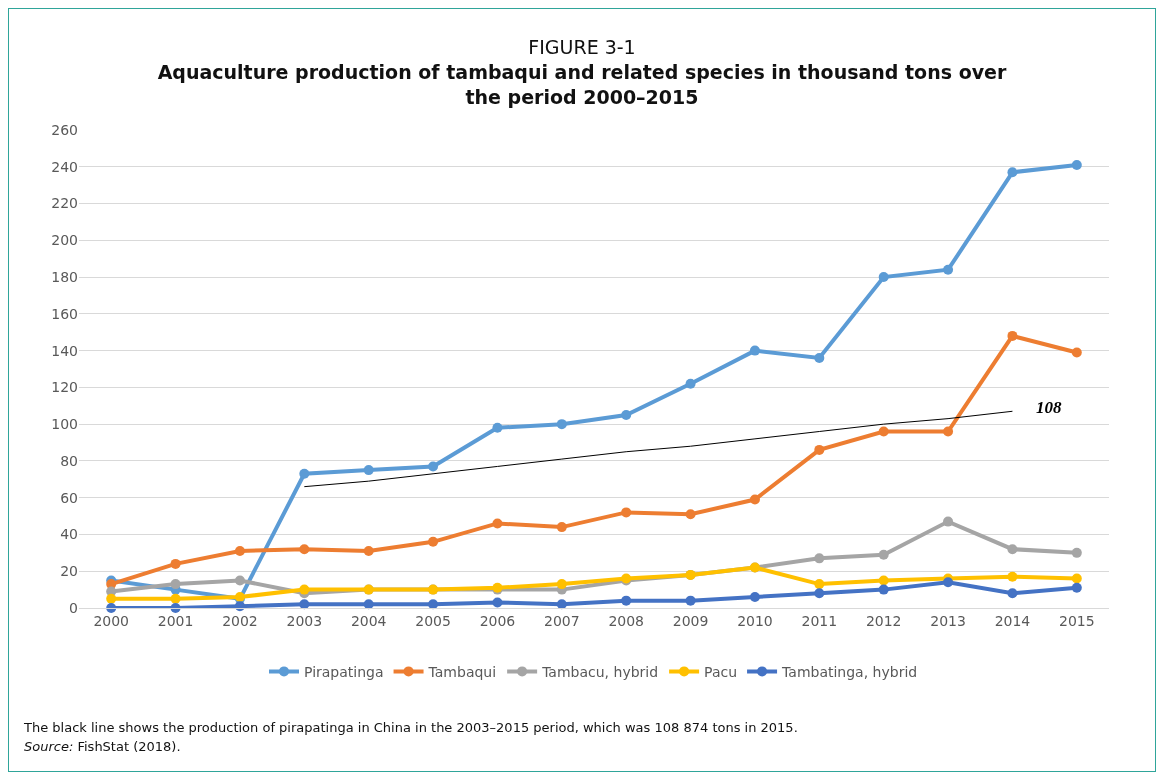 The width and height of the screenshot is (1166, 780). What do you see at coordinates (721, 671) in the screenshot?
I see `legend-label: Pacu` at bounding box center [721, 671].